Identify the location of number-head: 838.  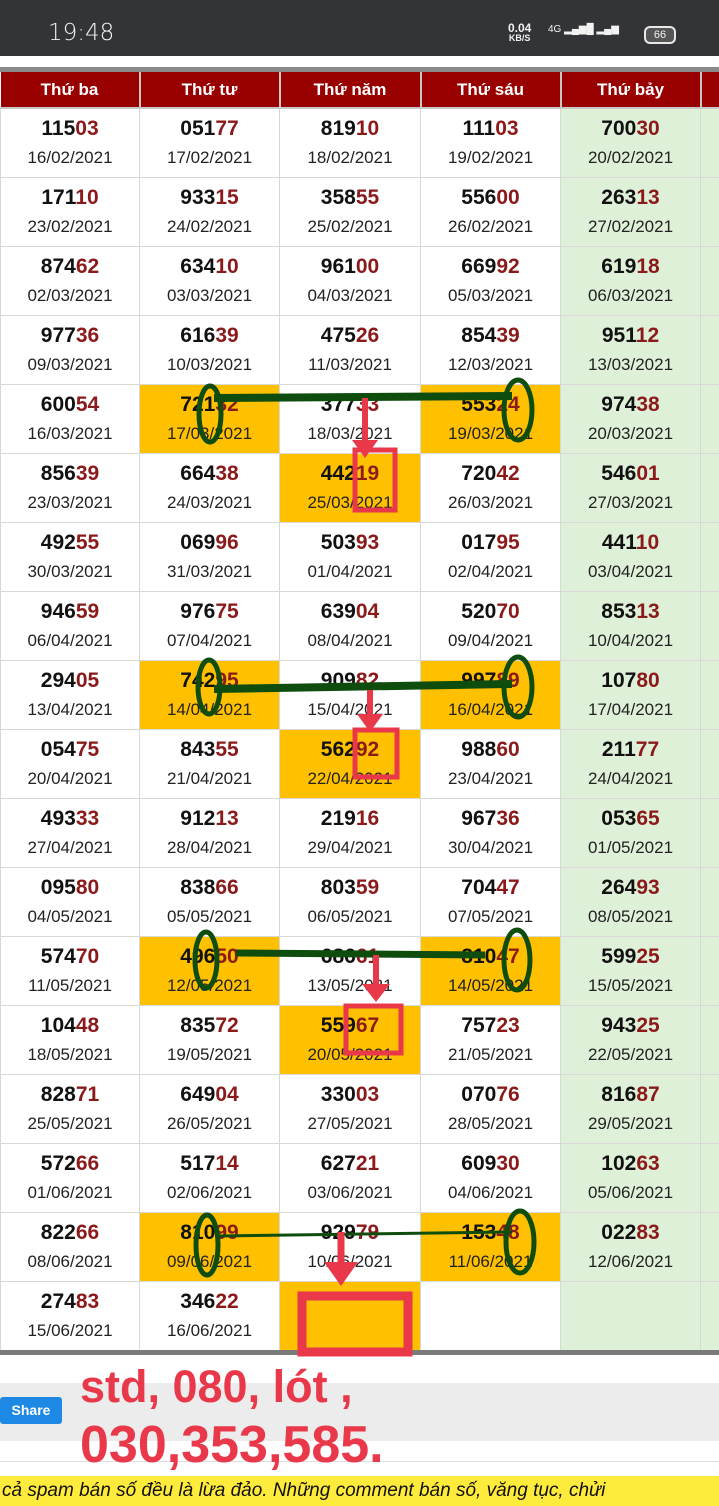
(198, 887).